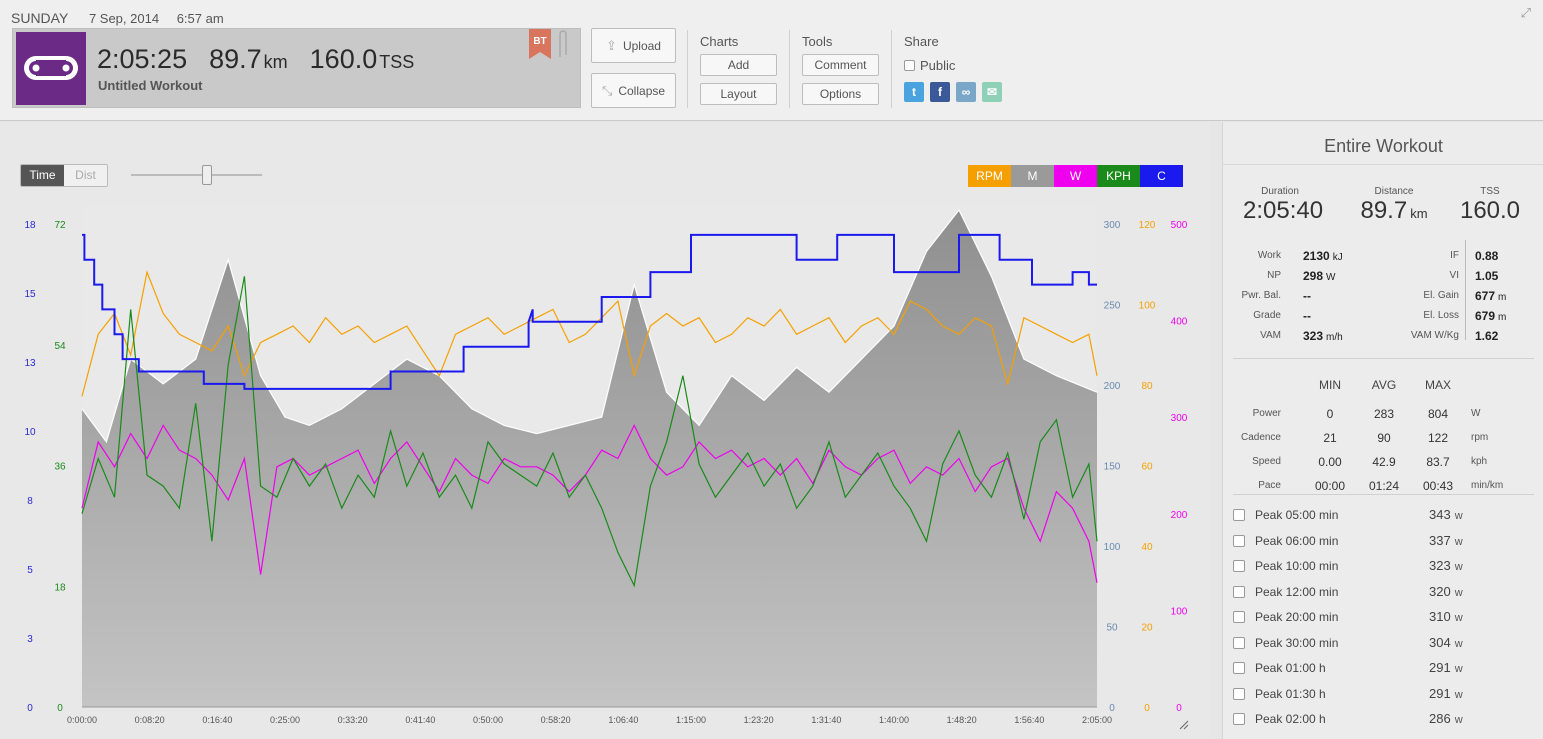 The width and height of the screenshot is (1543, 739). Describe the element at coordinates (1384, 438) in the screenshot. I see `mma-value: 90` at that location.